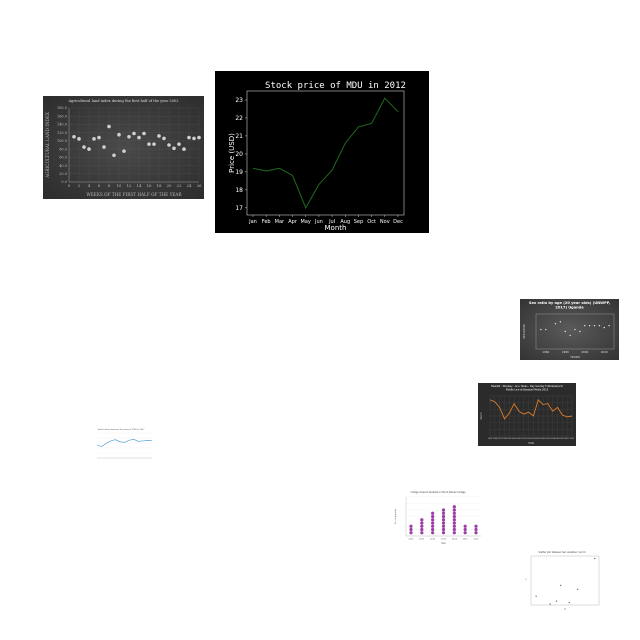 The height and width of the screenshot is (640, 640). What do you see at coordinates (159, 185) in the screenshot?
I see `x-tick-label: 18` at bounding box center [159, 185].